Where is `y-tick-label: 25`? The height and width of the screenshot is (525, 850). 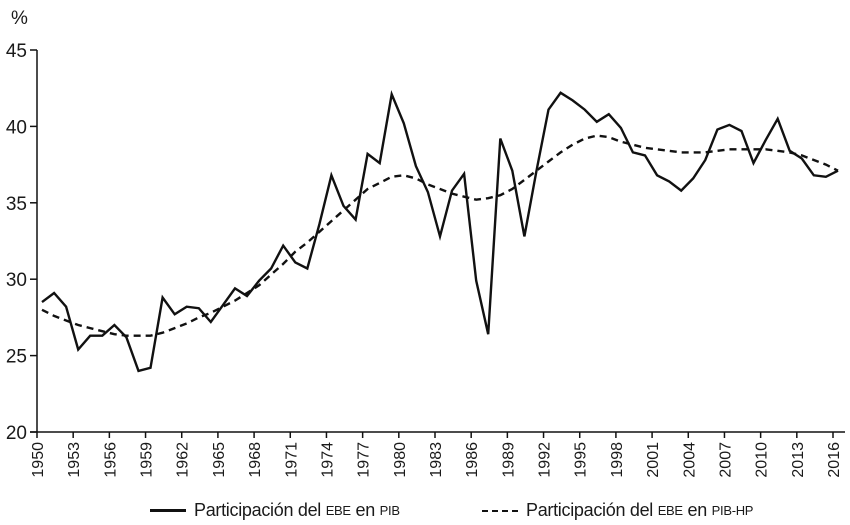
y-tick-label: 25 is located at coordinates (16, 357).